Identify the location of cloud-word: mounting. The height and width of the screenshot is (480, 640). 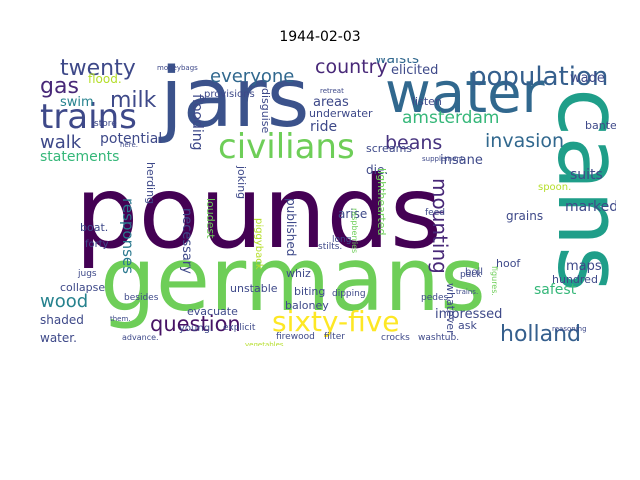
(440, 226).